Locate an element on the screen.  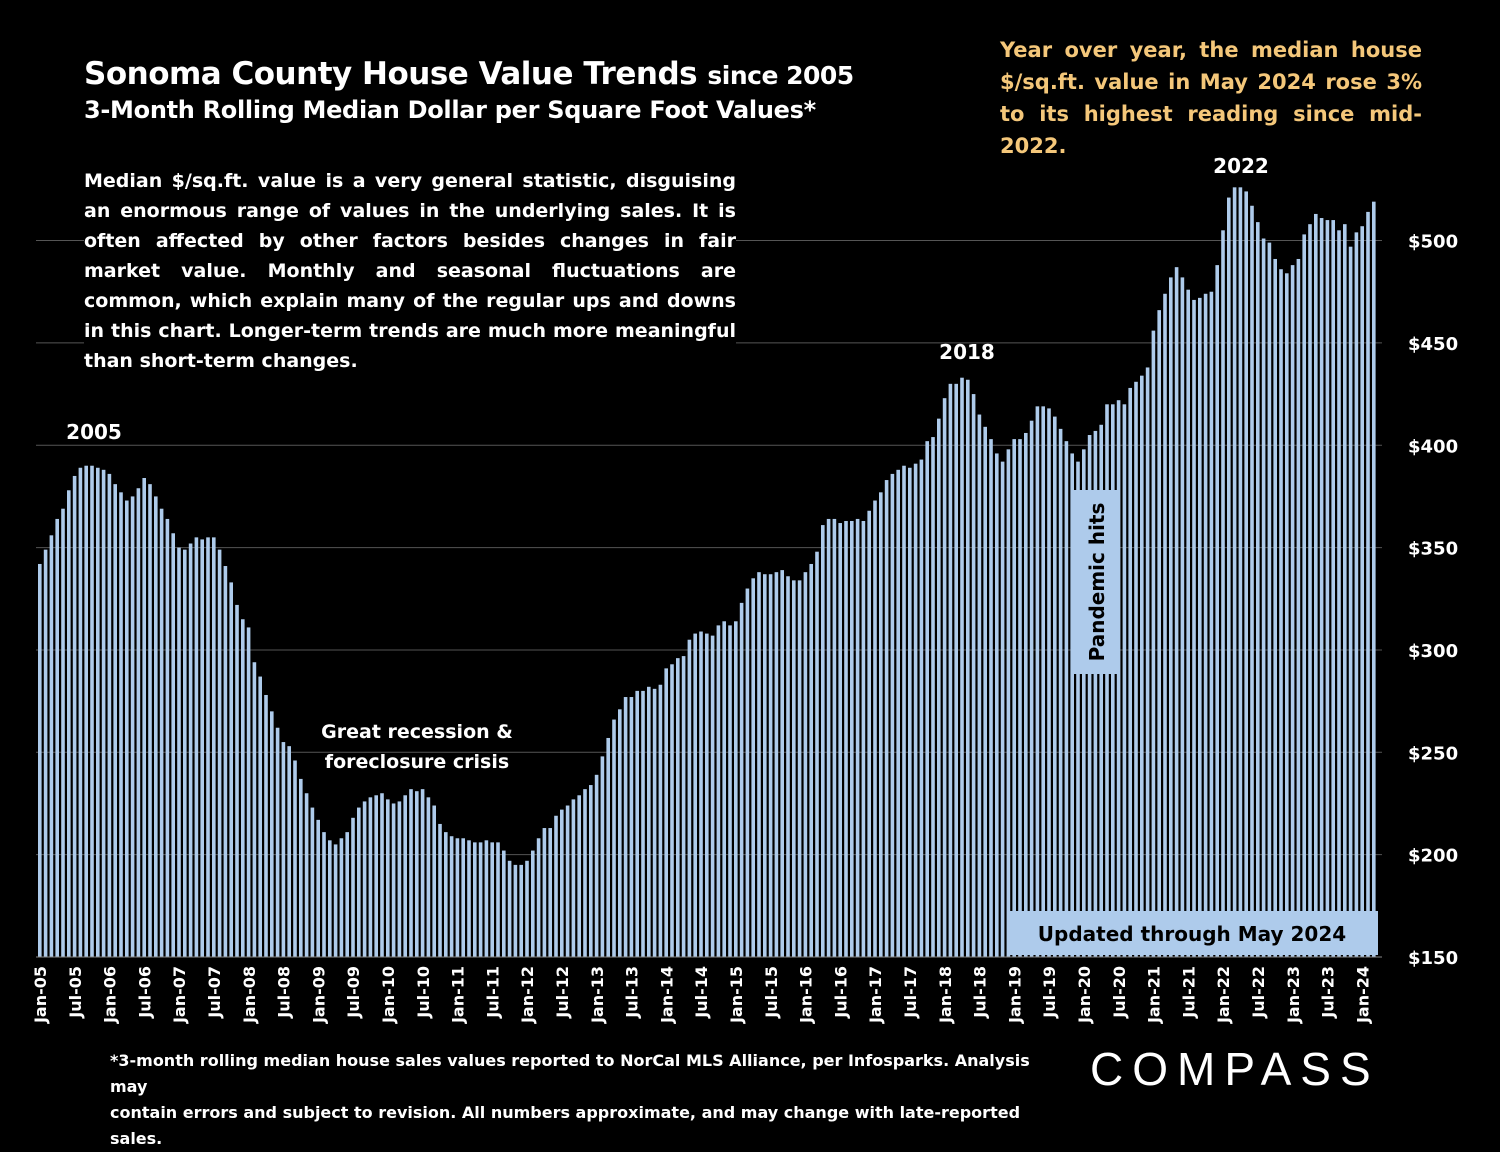
x-tick-label: Jan-05 is located at coordinates (40, 995).